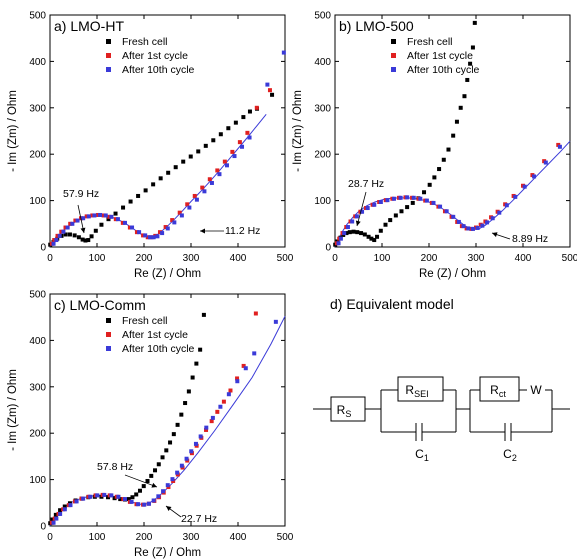  I want to click on y-tick-label: 0, so click(43, 248).